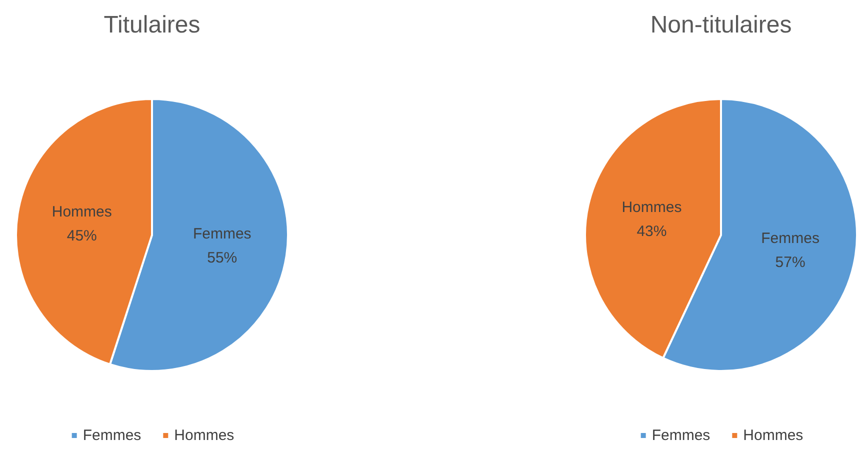 This screenshot has height=454, width=864. I want to click on data-label: 43%, so click(651, 231).